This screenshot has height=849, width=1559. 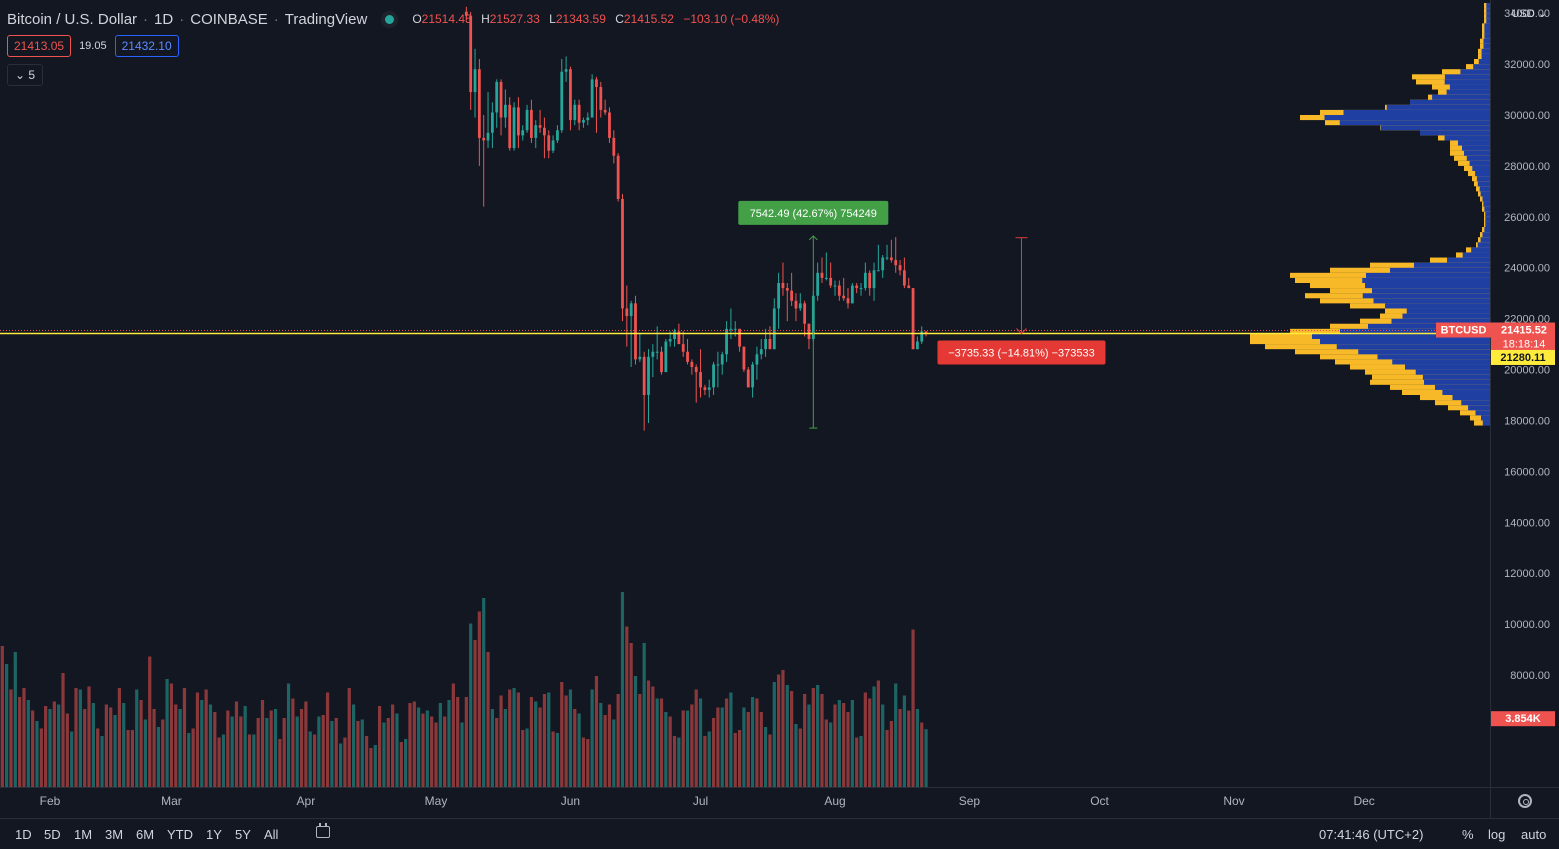 What do you see at coordinates (1527, 625) in the screenshot?
I see `price-tick-label: 10000.00` at bounding box center [1527, 625].